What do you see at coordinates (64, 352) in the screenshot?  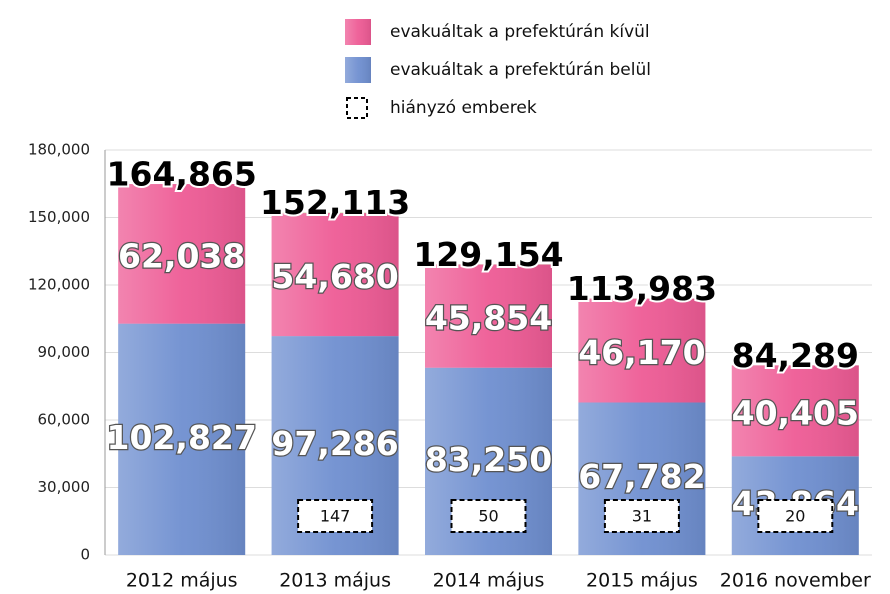 I see `y-tick-label: 90,000` at bounding box center [64, 352].